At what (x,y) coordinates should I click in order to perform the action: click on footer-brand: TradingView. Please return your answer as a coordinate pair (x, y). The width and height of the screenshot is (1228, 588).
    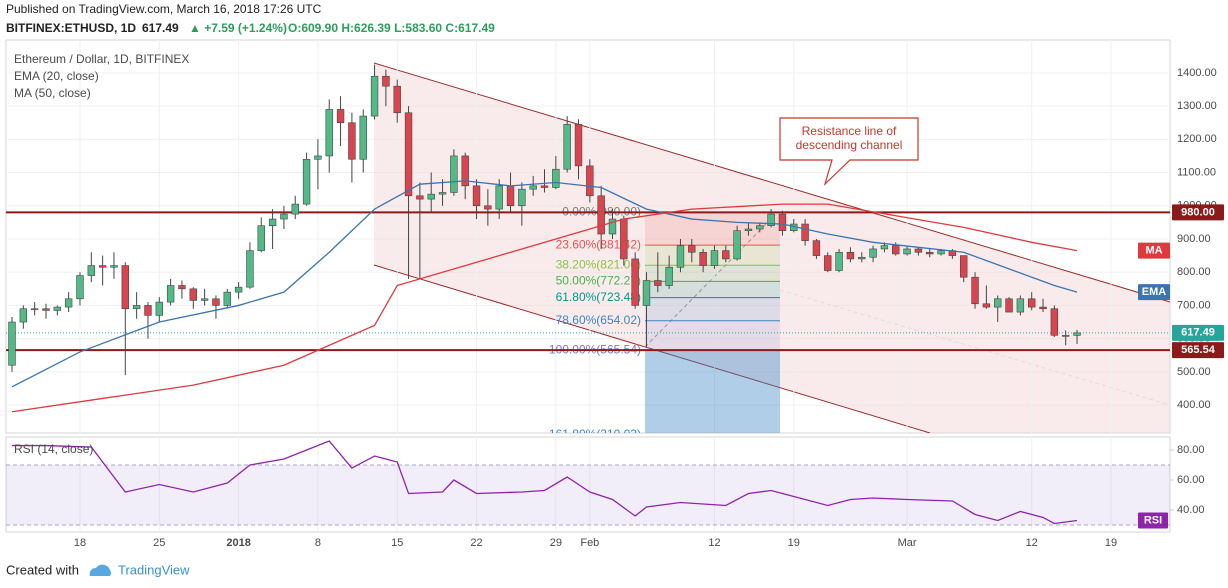
    Looking at the image, I should click on (154, 569).